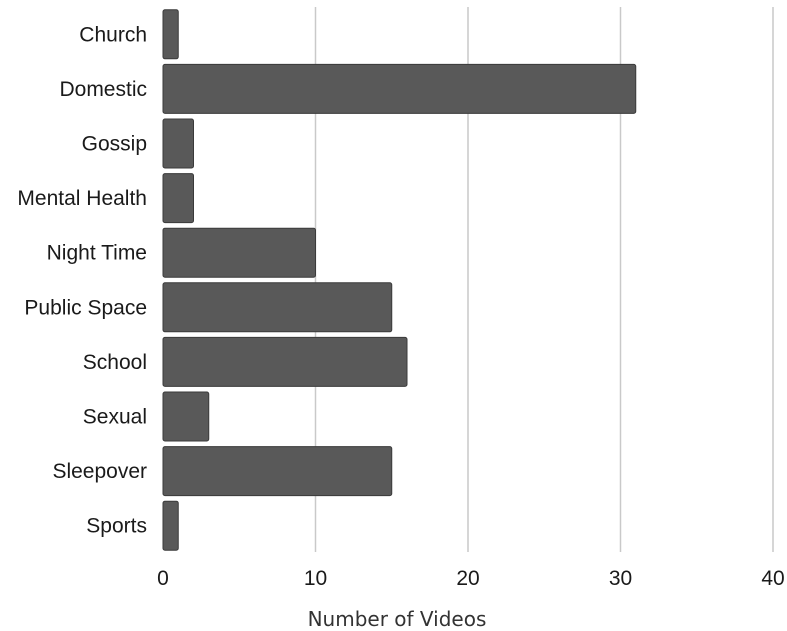 This screenshot has height=631, width=787. I want to click on bar-mental-health, so click(178, 198).